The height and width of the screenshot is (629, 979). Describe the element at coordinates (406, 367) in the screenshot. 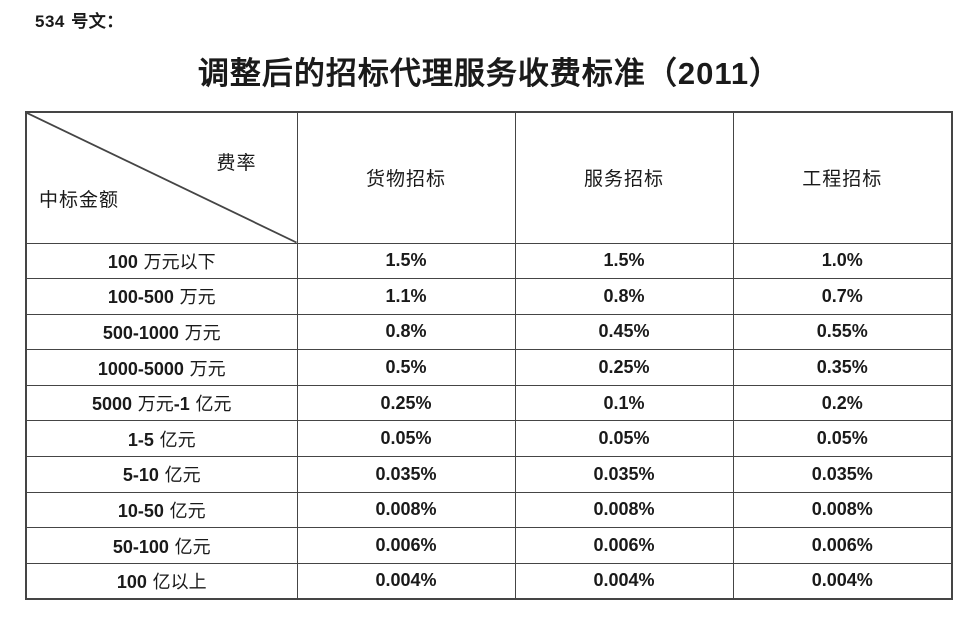

I see `rate-value: 0.5%` at that location.